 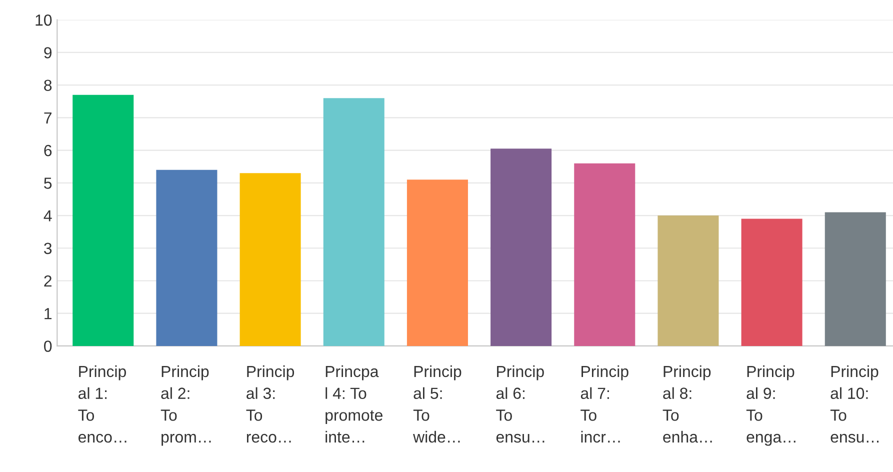 I want to click on y-tick-label: 10, so click(x=44, y=20).